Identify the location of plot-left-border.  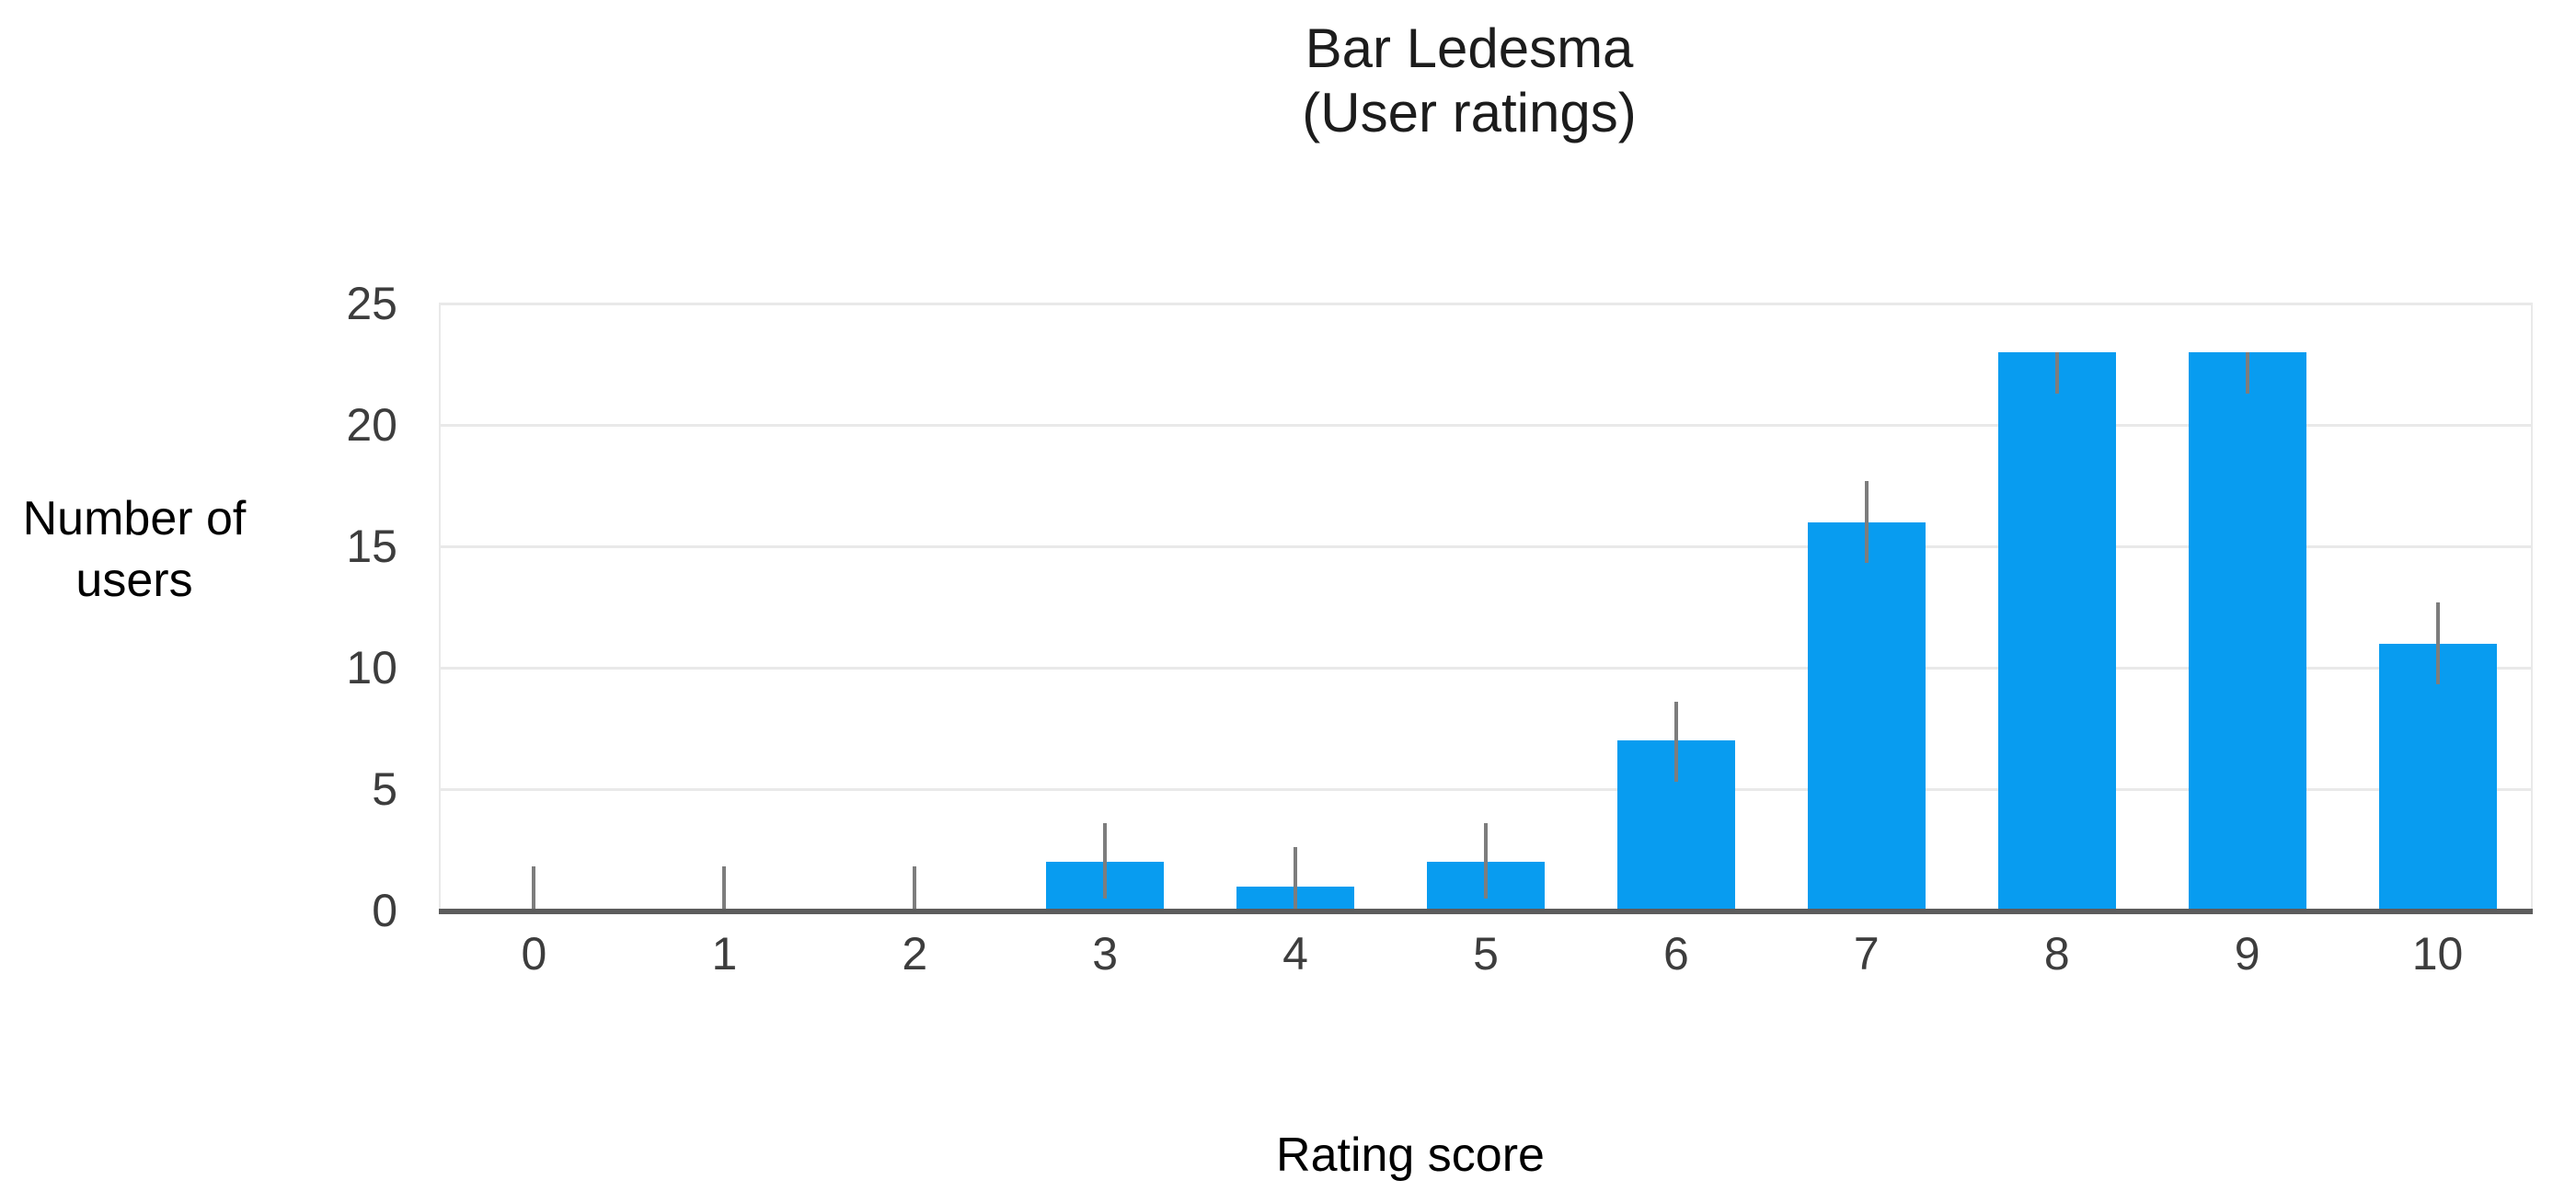
(440, 607).